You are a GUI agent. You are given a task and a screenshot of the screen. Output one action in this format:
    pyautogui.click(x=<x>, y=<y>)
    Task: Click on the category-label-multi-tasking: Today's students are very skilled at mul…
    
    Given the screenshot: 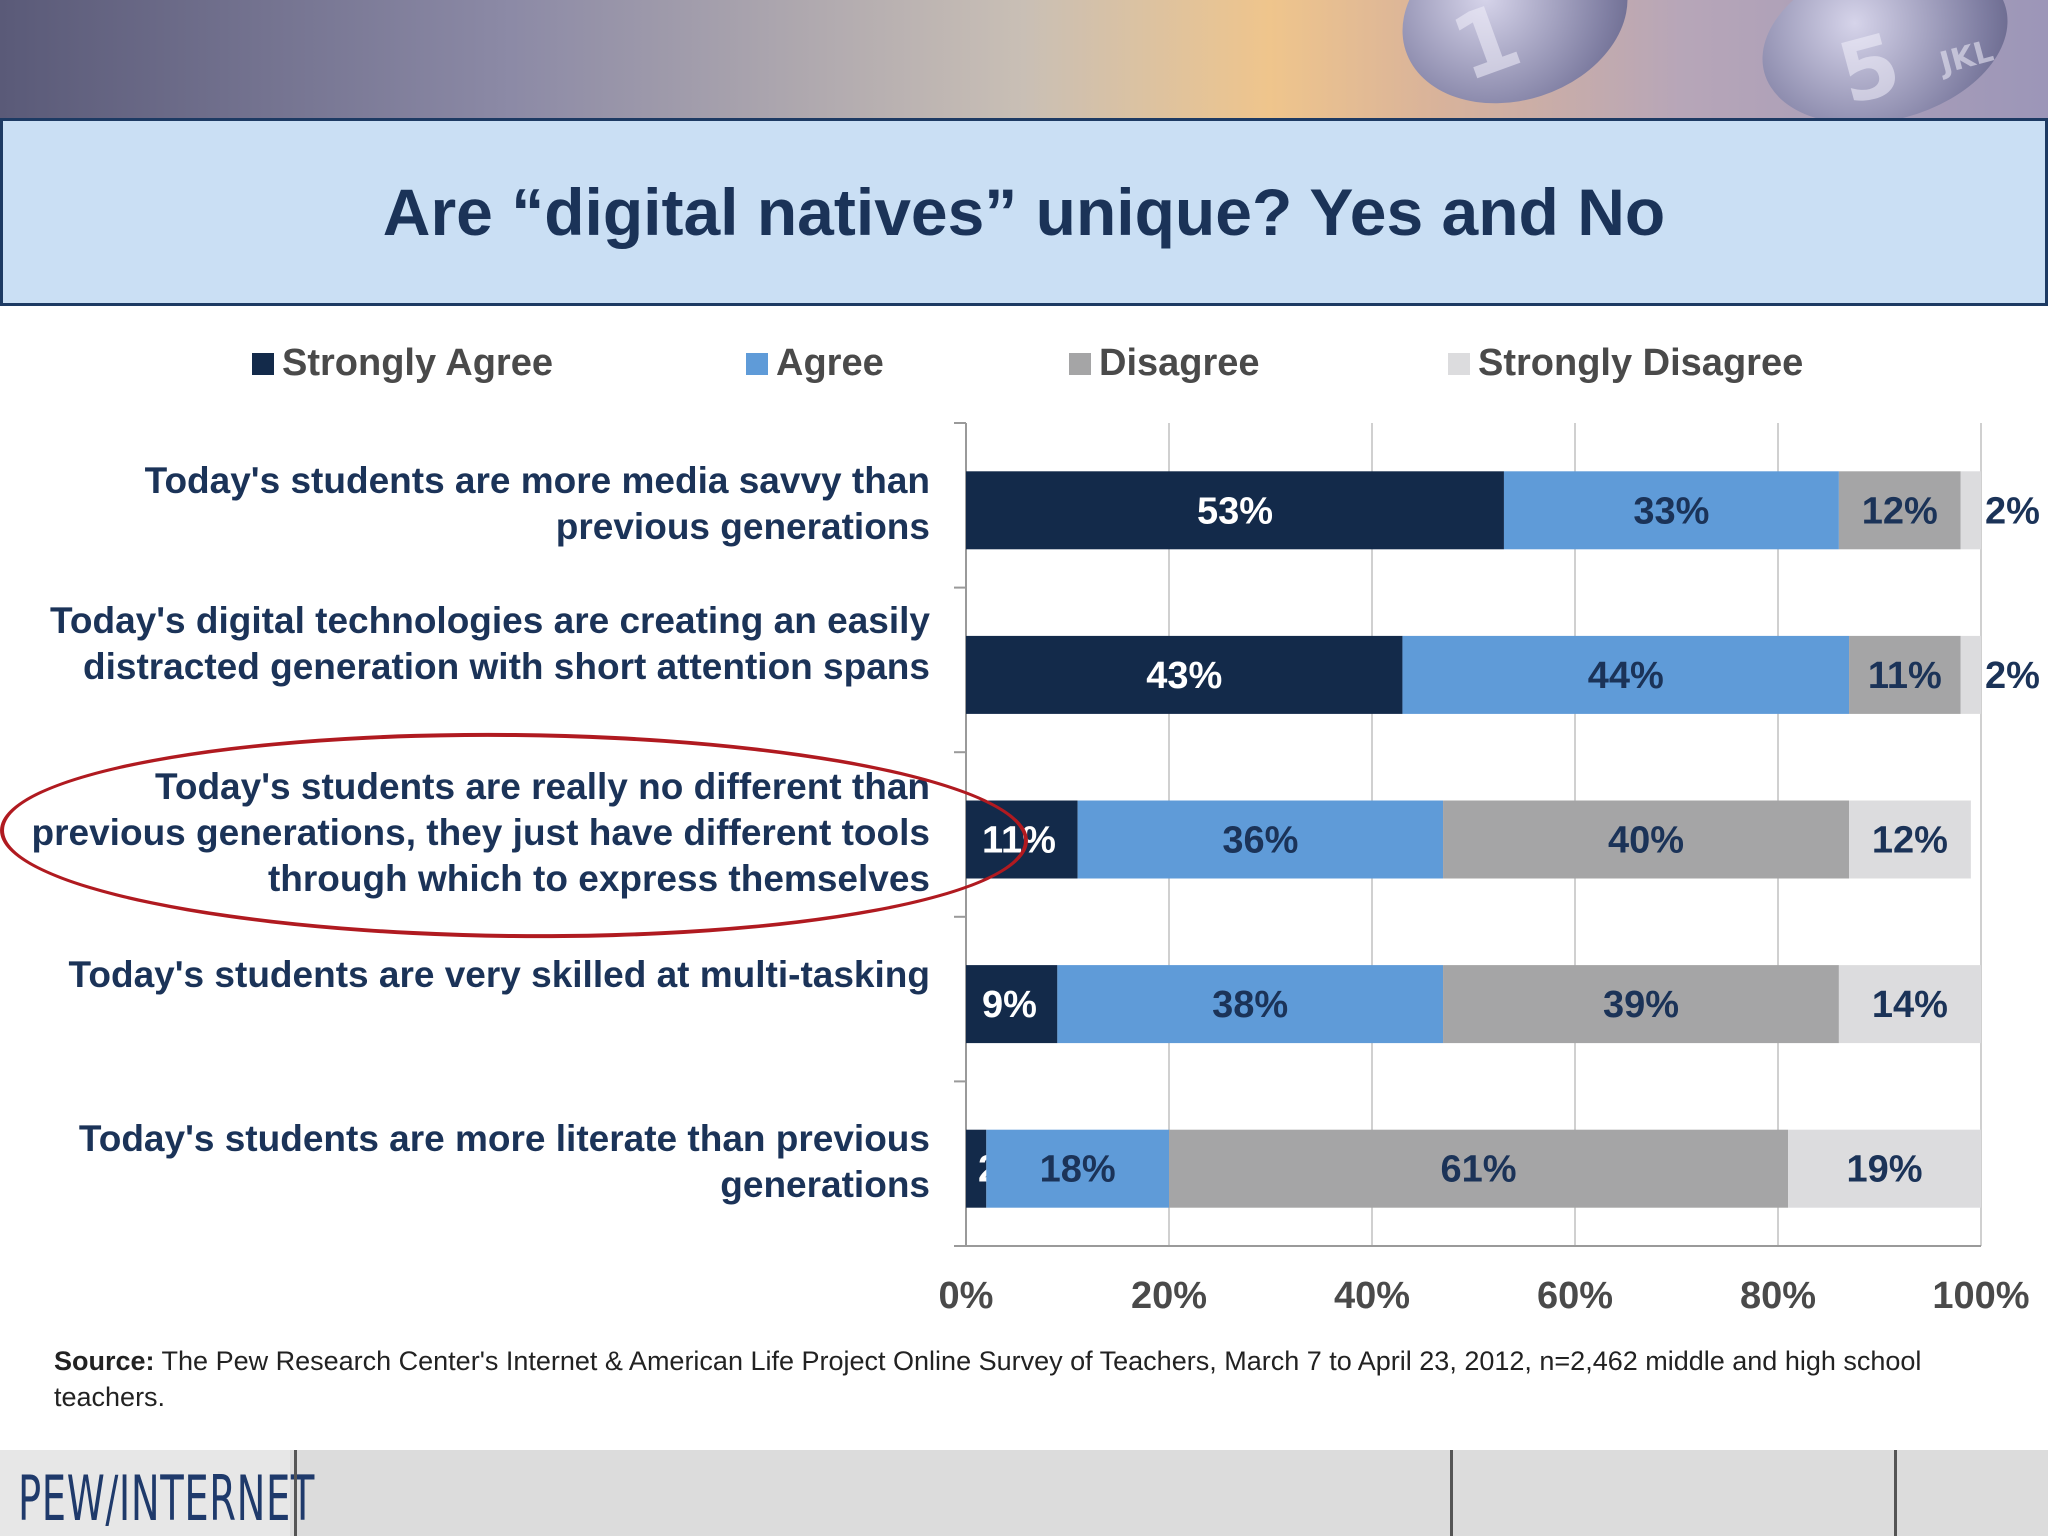 What is the action you would take?
    pyautogui.click(x=499, y=974)
    